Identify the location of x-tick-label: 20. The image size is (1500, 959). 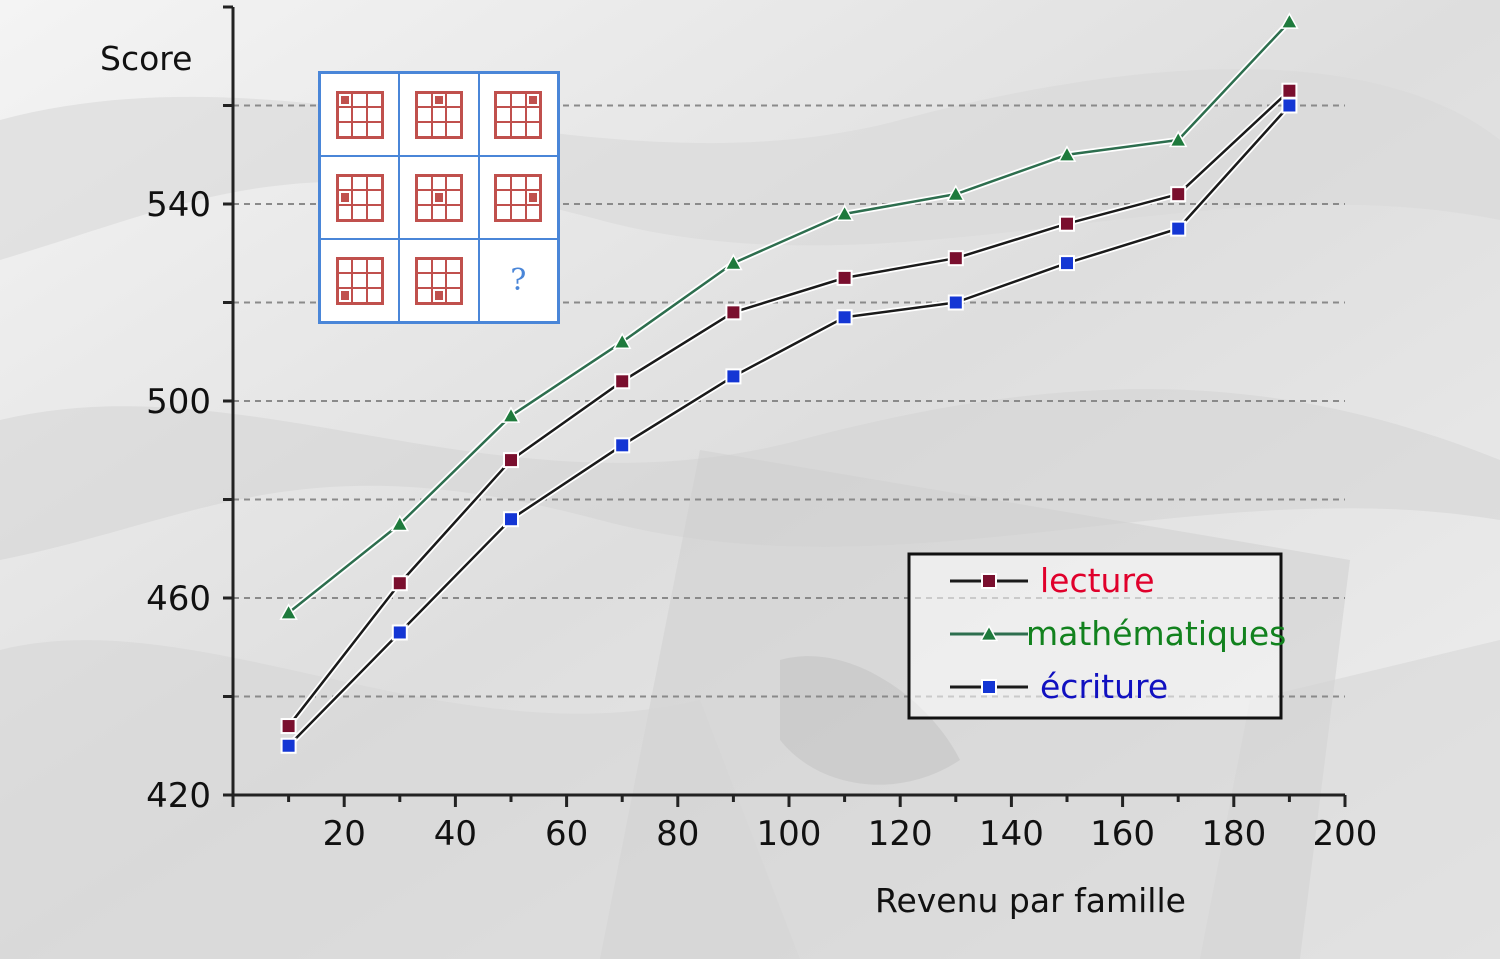
(344, 834).